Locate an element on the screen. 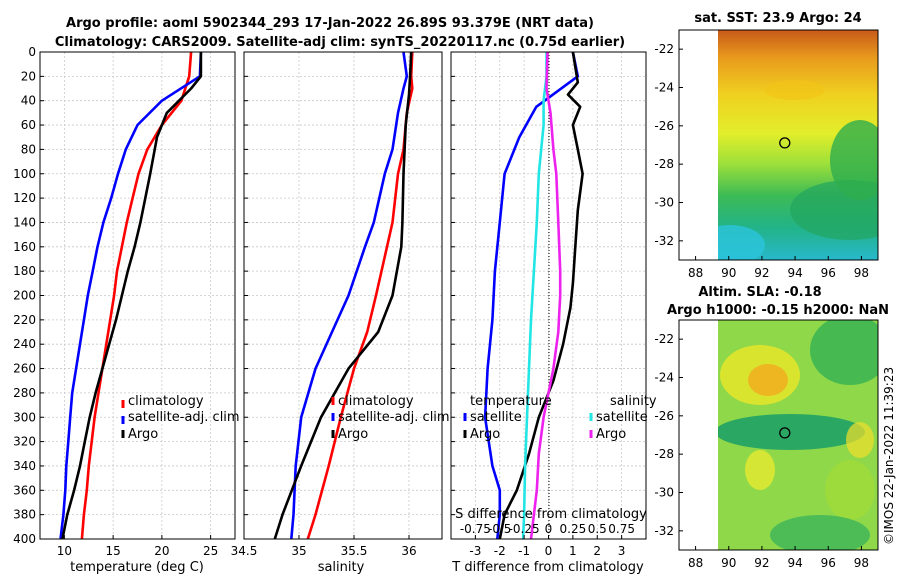  y-tick-label: 180 is located at coordinates (24, 271).